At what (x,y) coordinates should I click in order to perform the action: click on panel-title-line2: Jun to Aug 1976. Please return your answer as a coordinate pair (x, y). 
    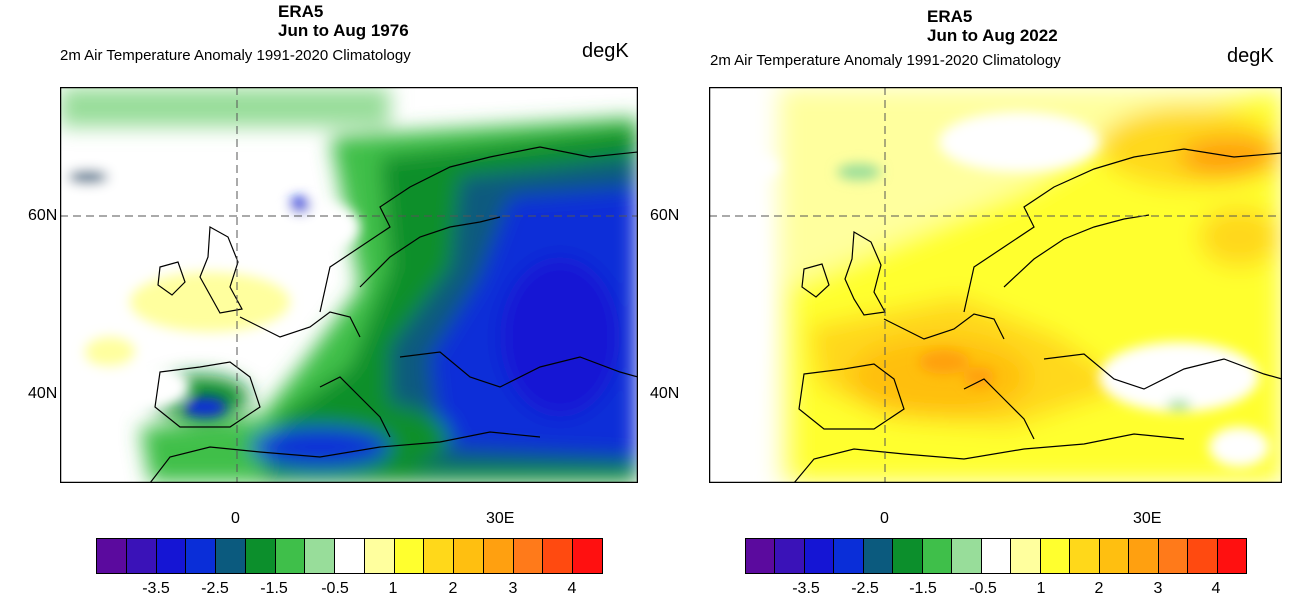
    Looking at the image, I should click on (343, 30).